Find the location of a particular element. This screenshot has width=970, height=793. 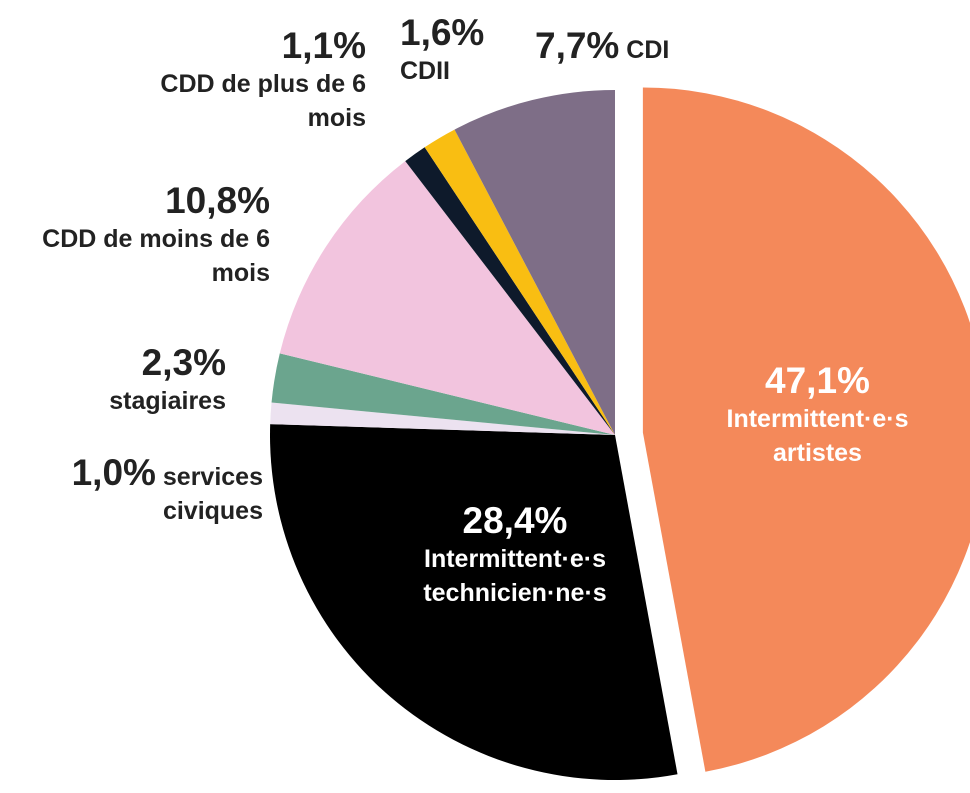

slice-label: 47,1% Intermittent·e·s artistes is located at coordinates (817, 415).